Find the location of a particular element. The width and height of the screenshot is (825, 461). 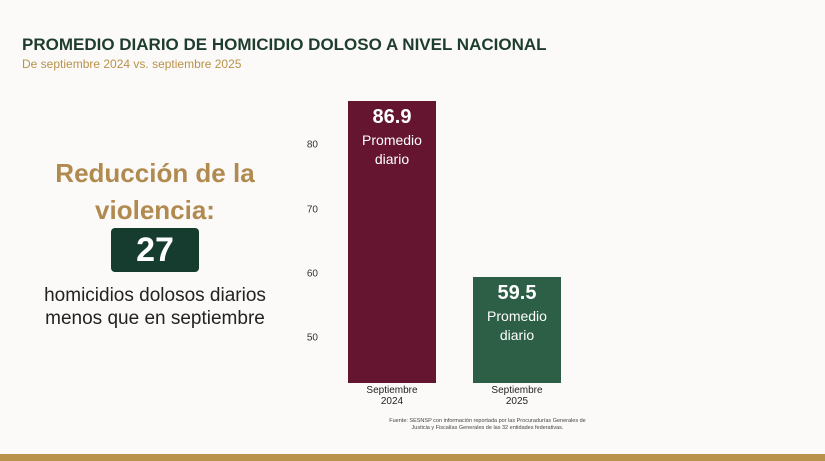

y-tick-label: 70 is located at coordinates (312, 209).